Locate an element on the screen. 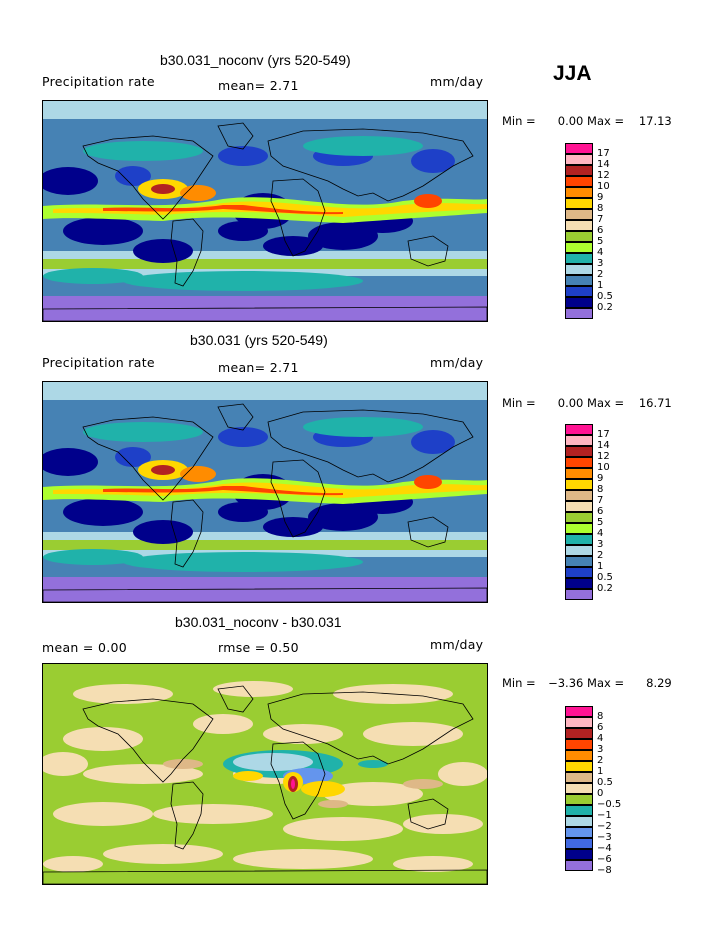 This screenshot has height=935, width=723. min-value: −3.36 is located at coordinates (566, 683).